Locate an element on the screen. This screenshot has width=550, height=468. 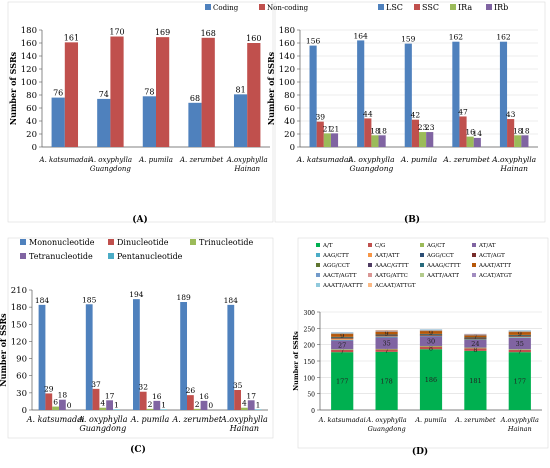
data-label: 47 is located at coordinates (463, 111).